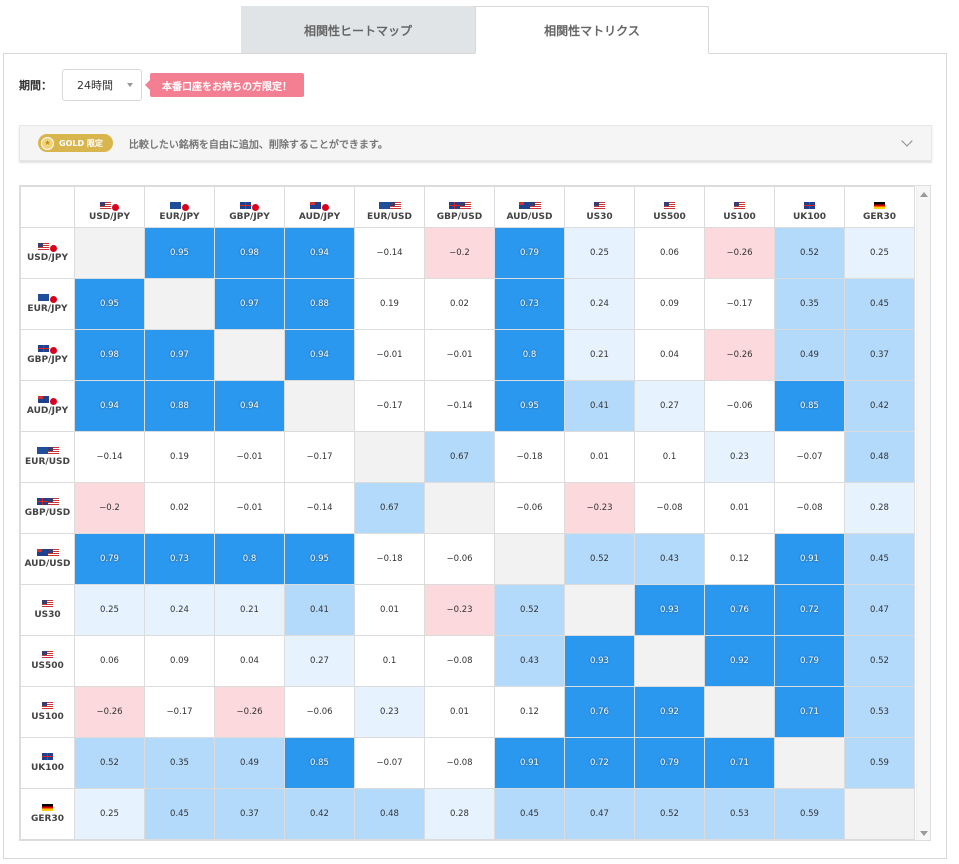 This screenshot has width=959, height=864. What do you see at coordinates (459, 207) in the screenshot?
I see `column-header: GBP/USD` at bounding box center [459, 207].